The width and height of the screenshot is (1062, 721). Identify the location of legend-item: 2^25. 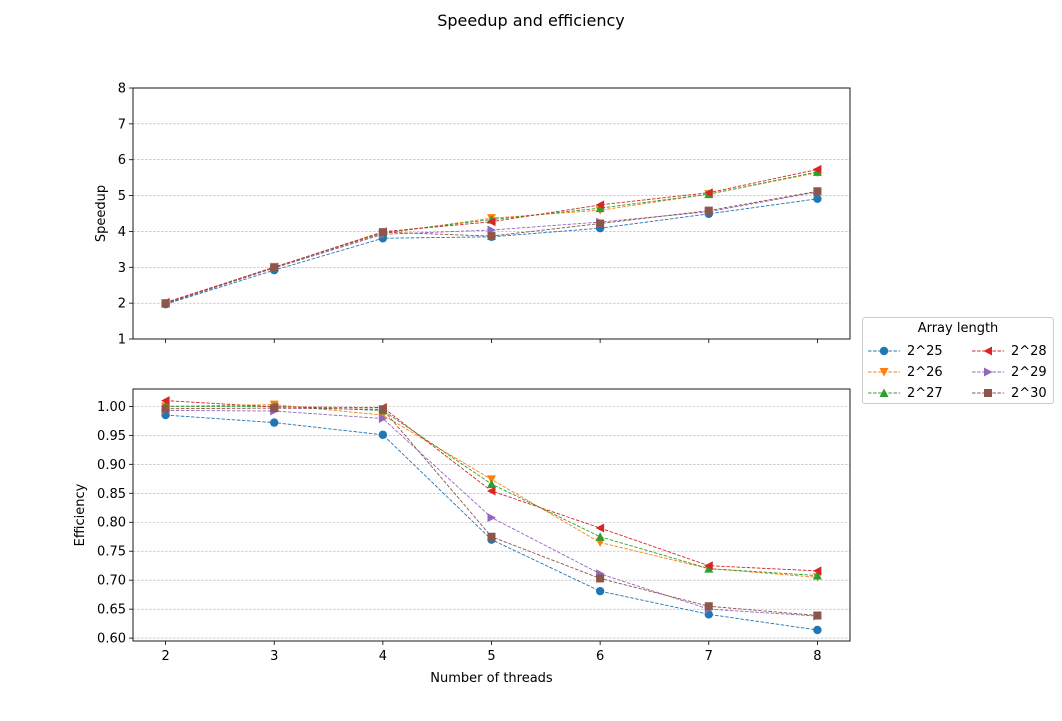
(905, 351).